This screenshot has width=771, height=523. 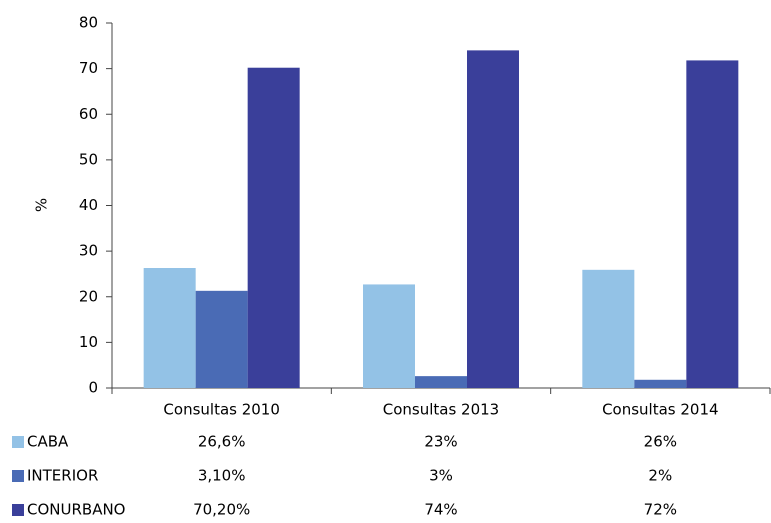 What do you see at coordinates (222, 442) in the screenshot?
I see `table-cell: 26,6%` at bounding box center [222, 442].